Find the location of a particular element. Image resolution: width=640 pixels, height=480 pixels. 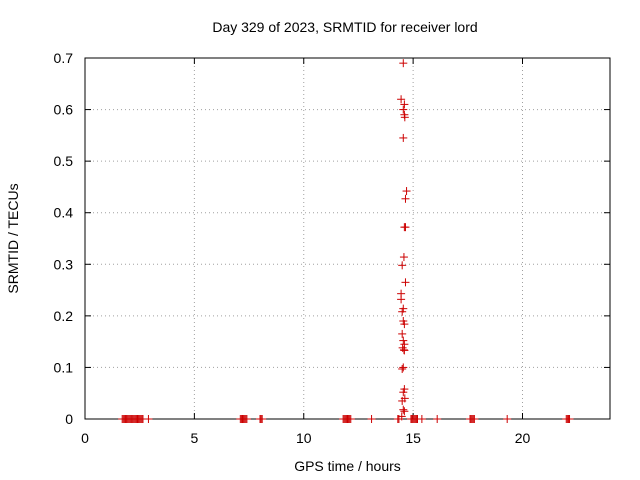

x-axis-label: GPS time / hours is located at coordinates (347, 466).